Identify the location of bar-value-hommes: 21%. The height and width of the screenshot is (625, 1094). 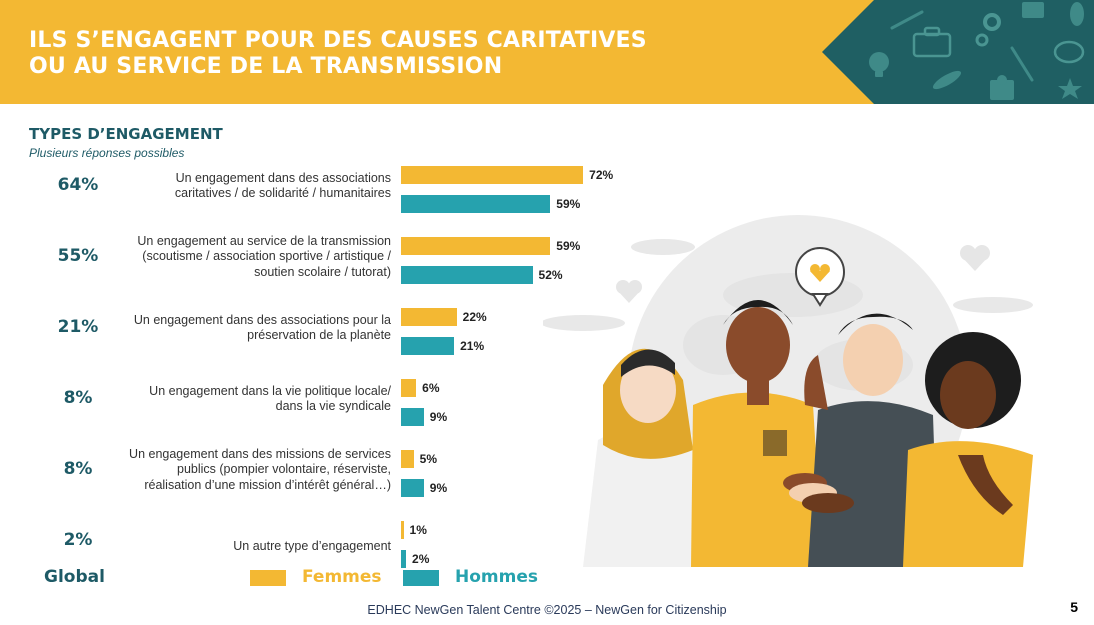
(472, 346).